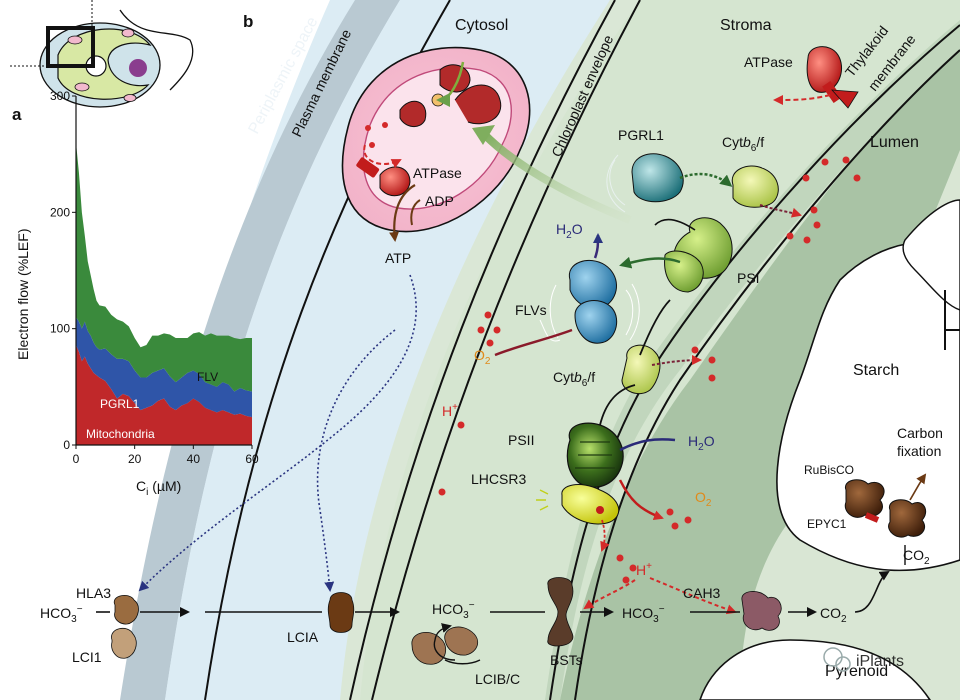 Image resolution: width=960 pixels, height=700 pixels. I want to click on hla3-icon, so click(126, 610).